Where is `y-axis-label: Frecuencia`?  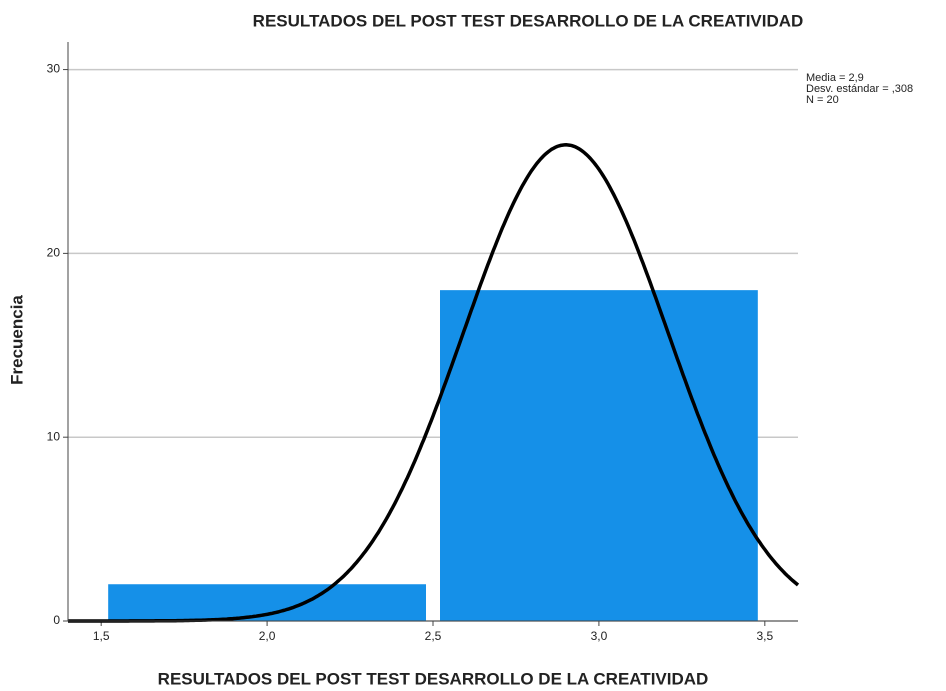
y-axis-label: Frecuencia is located at coordinates (16, 340).